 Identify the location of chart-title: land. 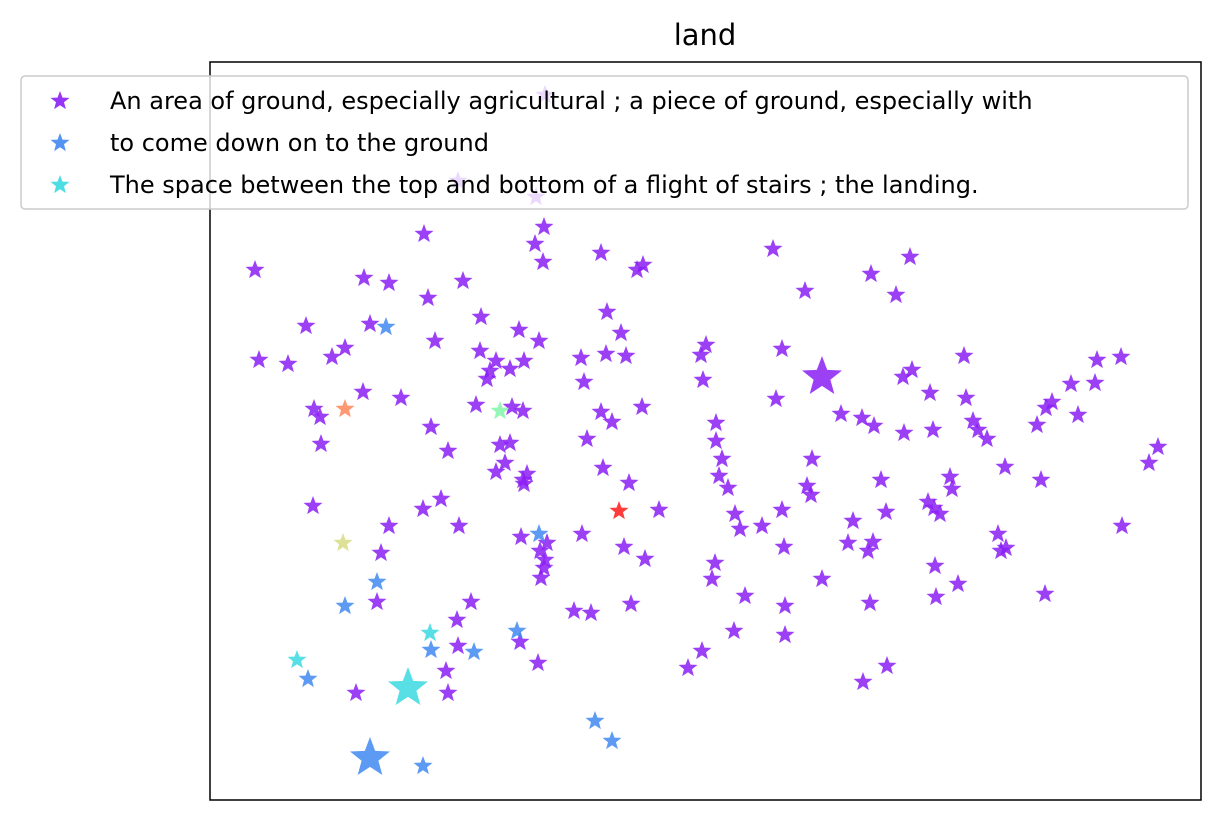
(705, 35).